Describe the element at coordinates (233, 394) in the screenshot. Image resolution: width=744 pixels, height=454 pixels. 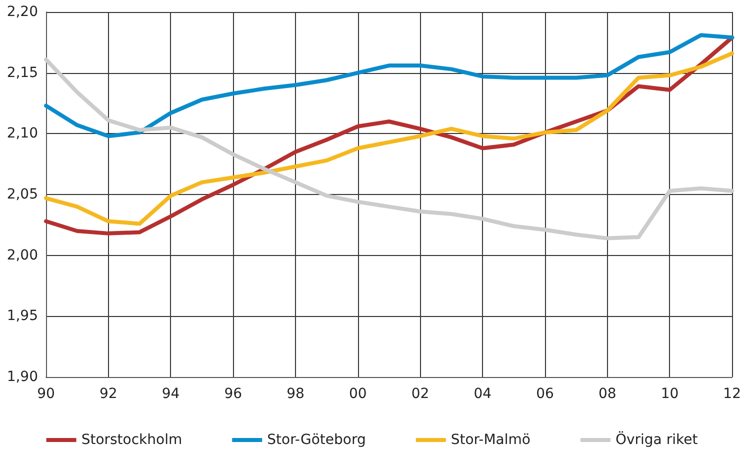
I see `x-tick-label: 96` at that location.